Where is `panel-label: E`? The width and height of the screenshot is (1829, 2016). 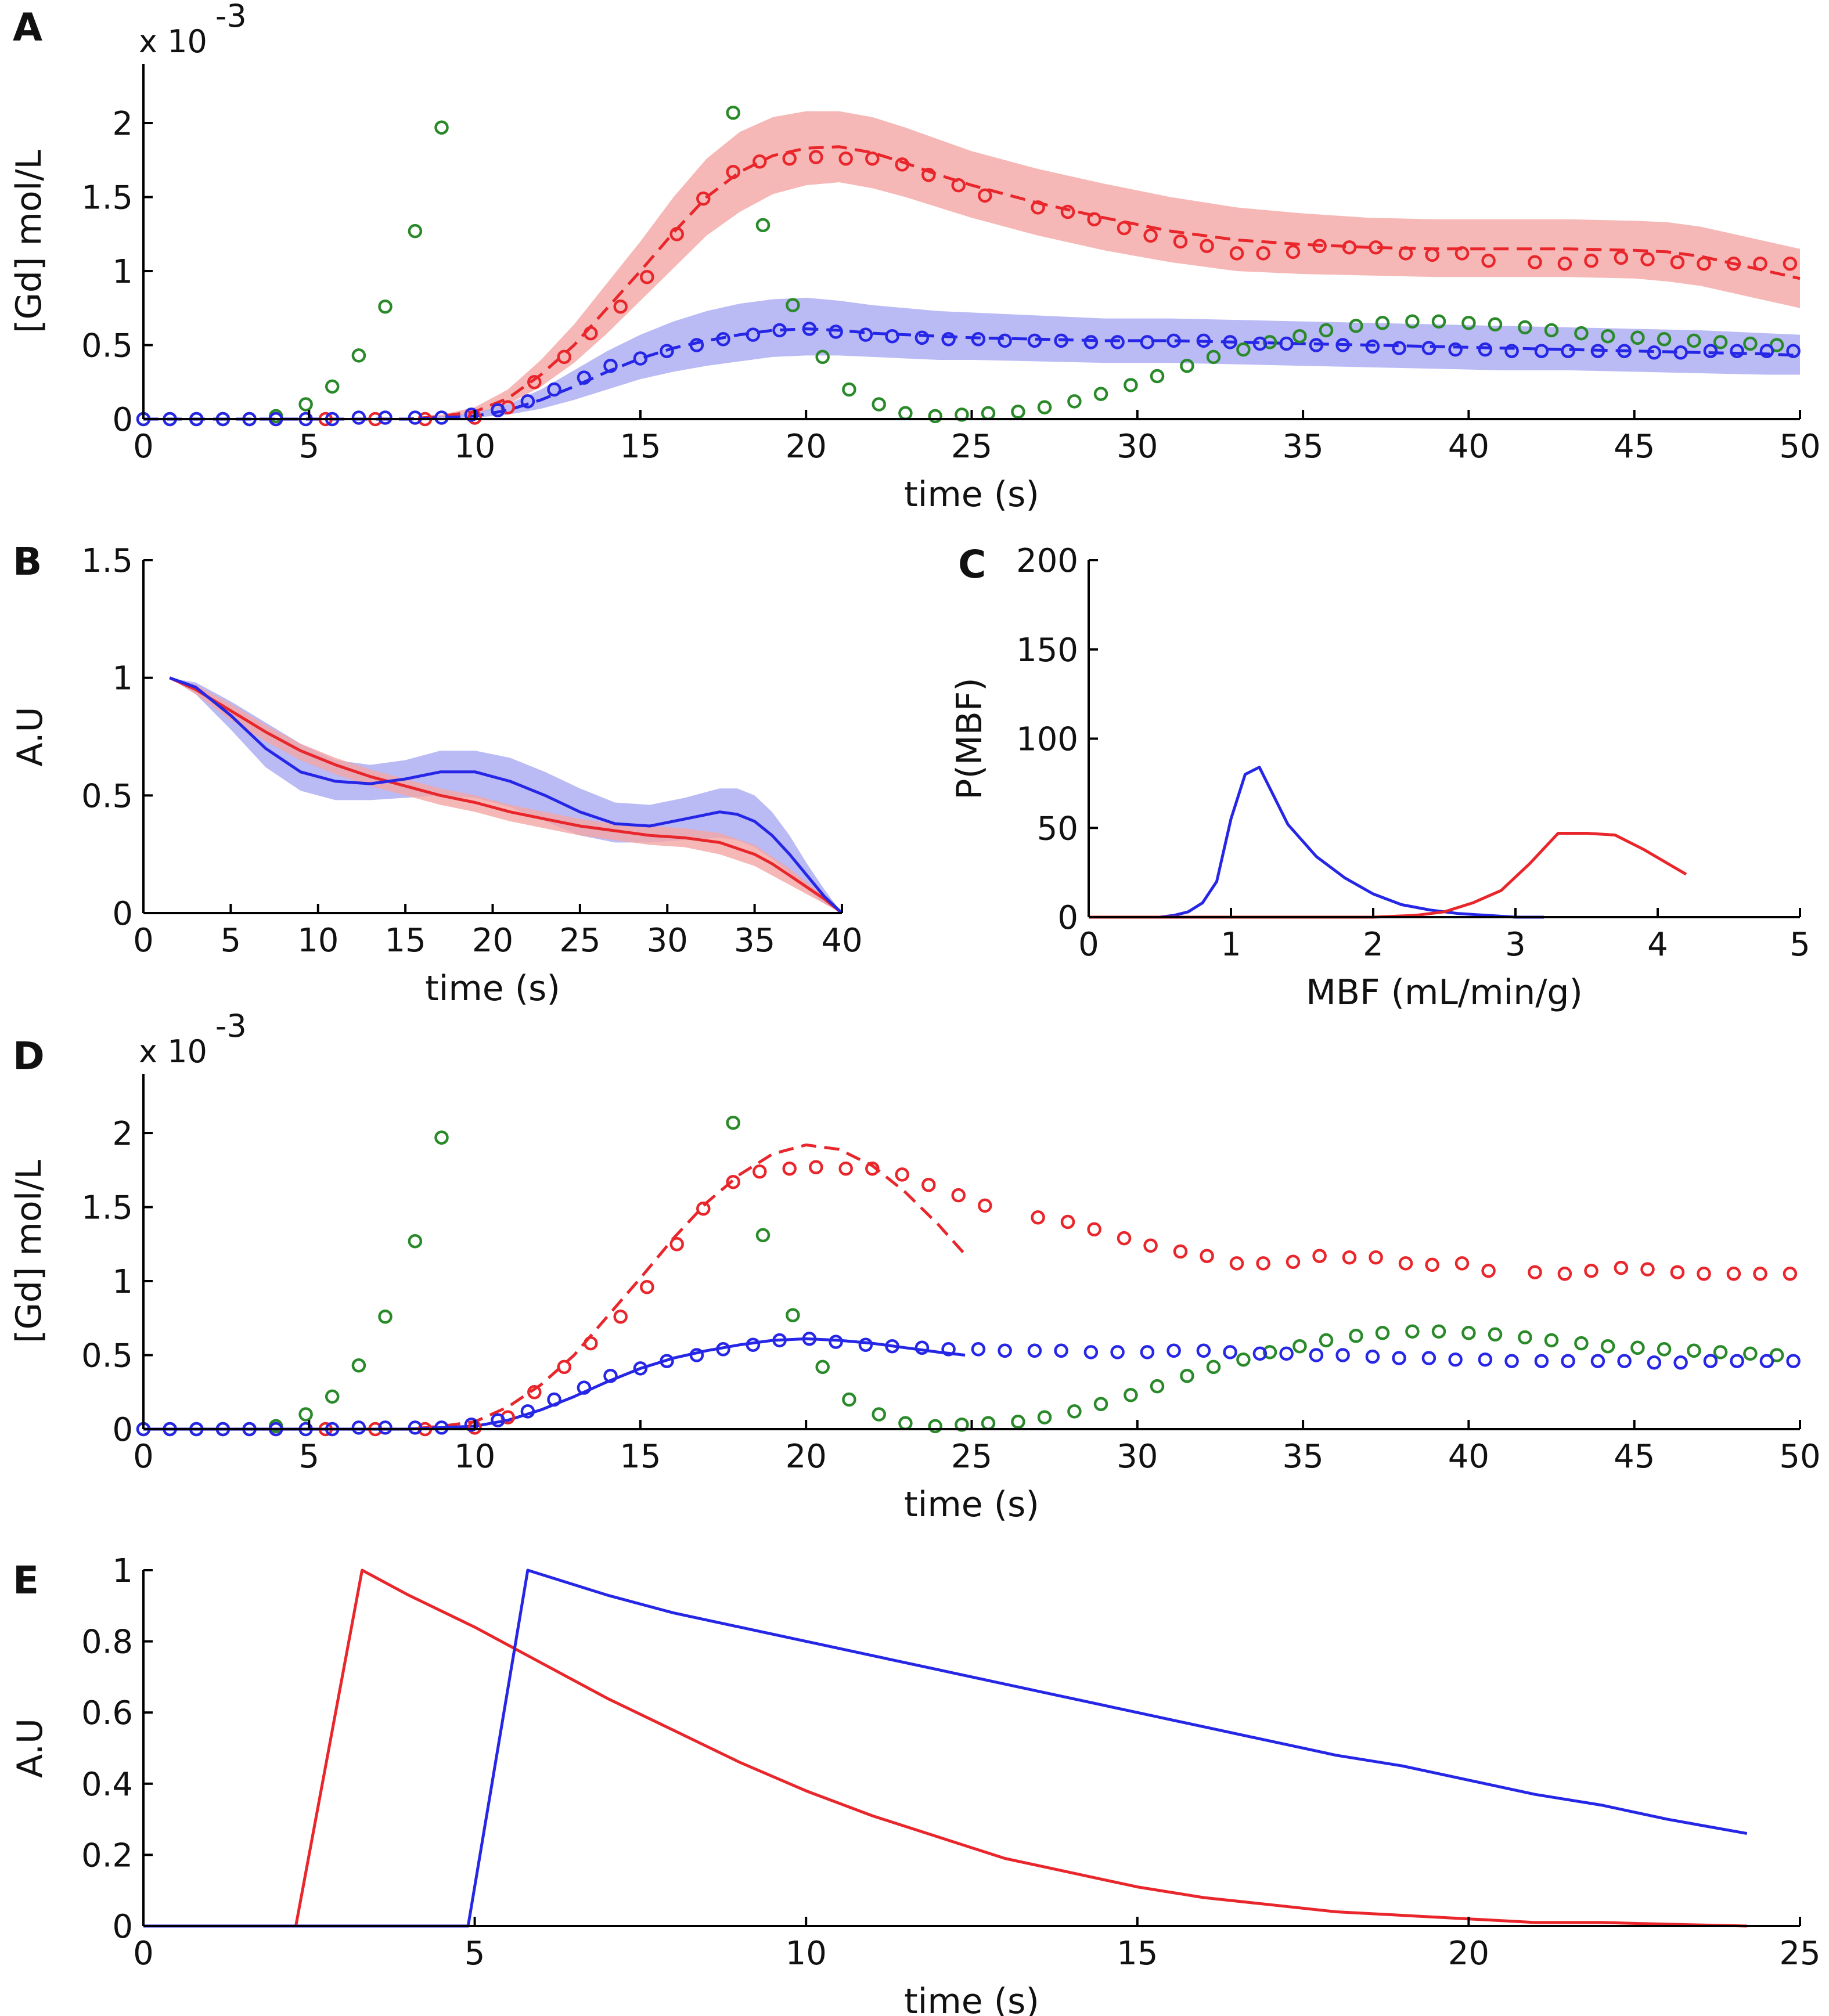
panel-label: E is located at coordinates (26, 1580).